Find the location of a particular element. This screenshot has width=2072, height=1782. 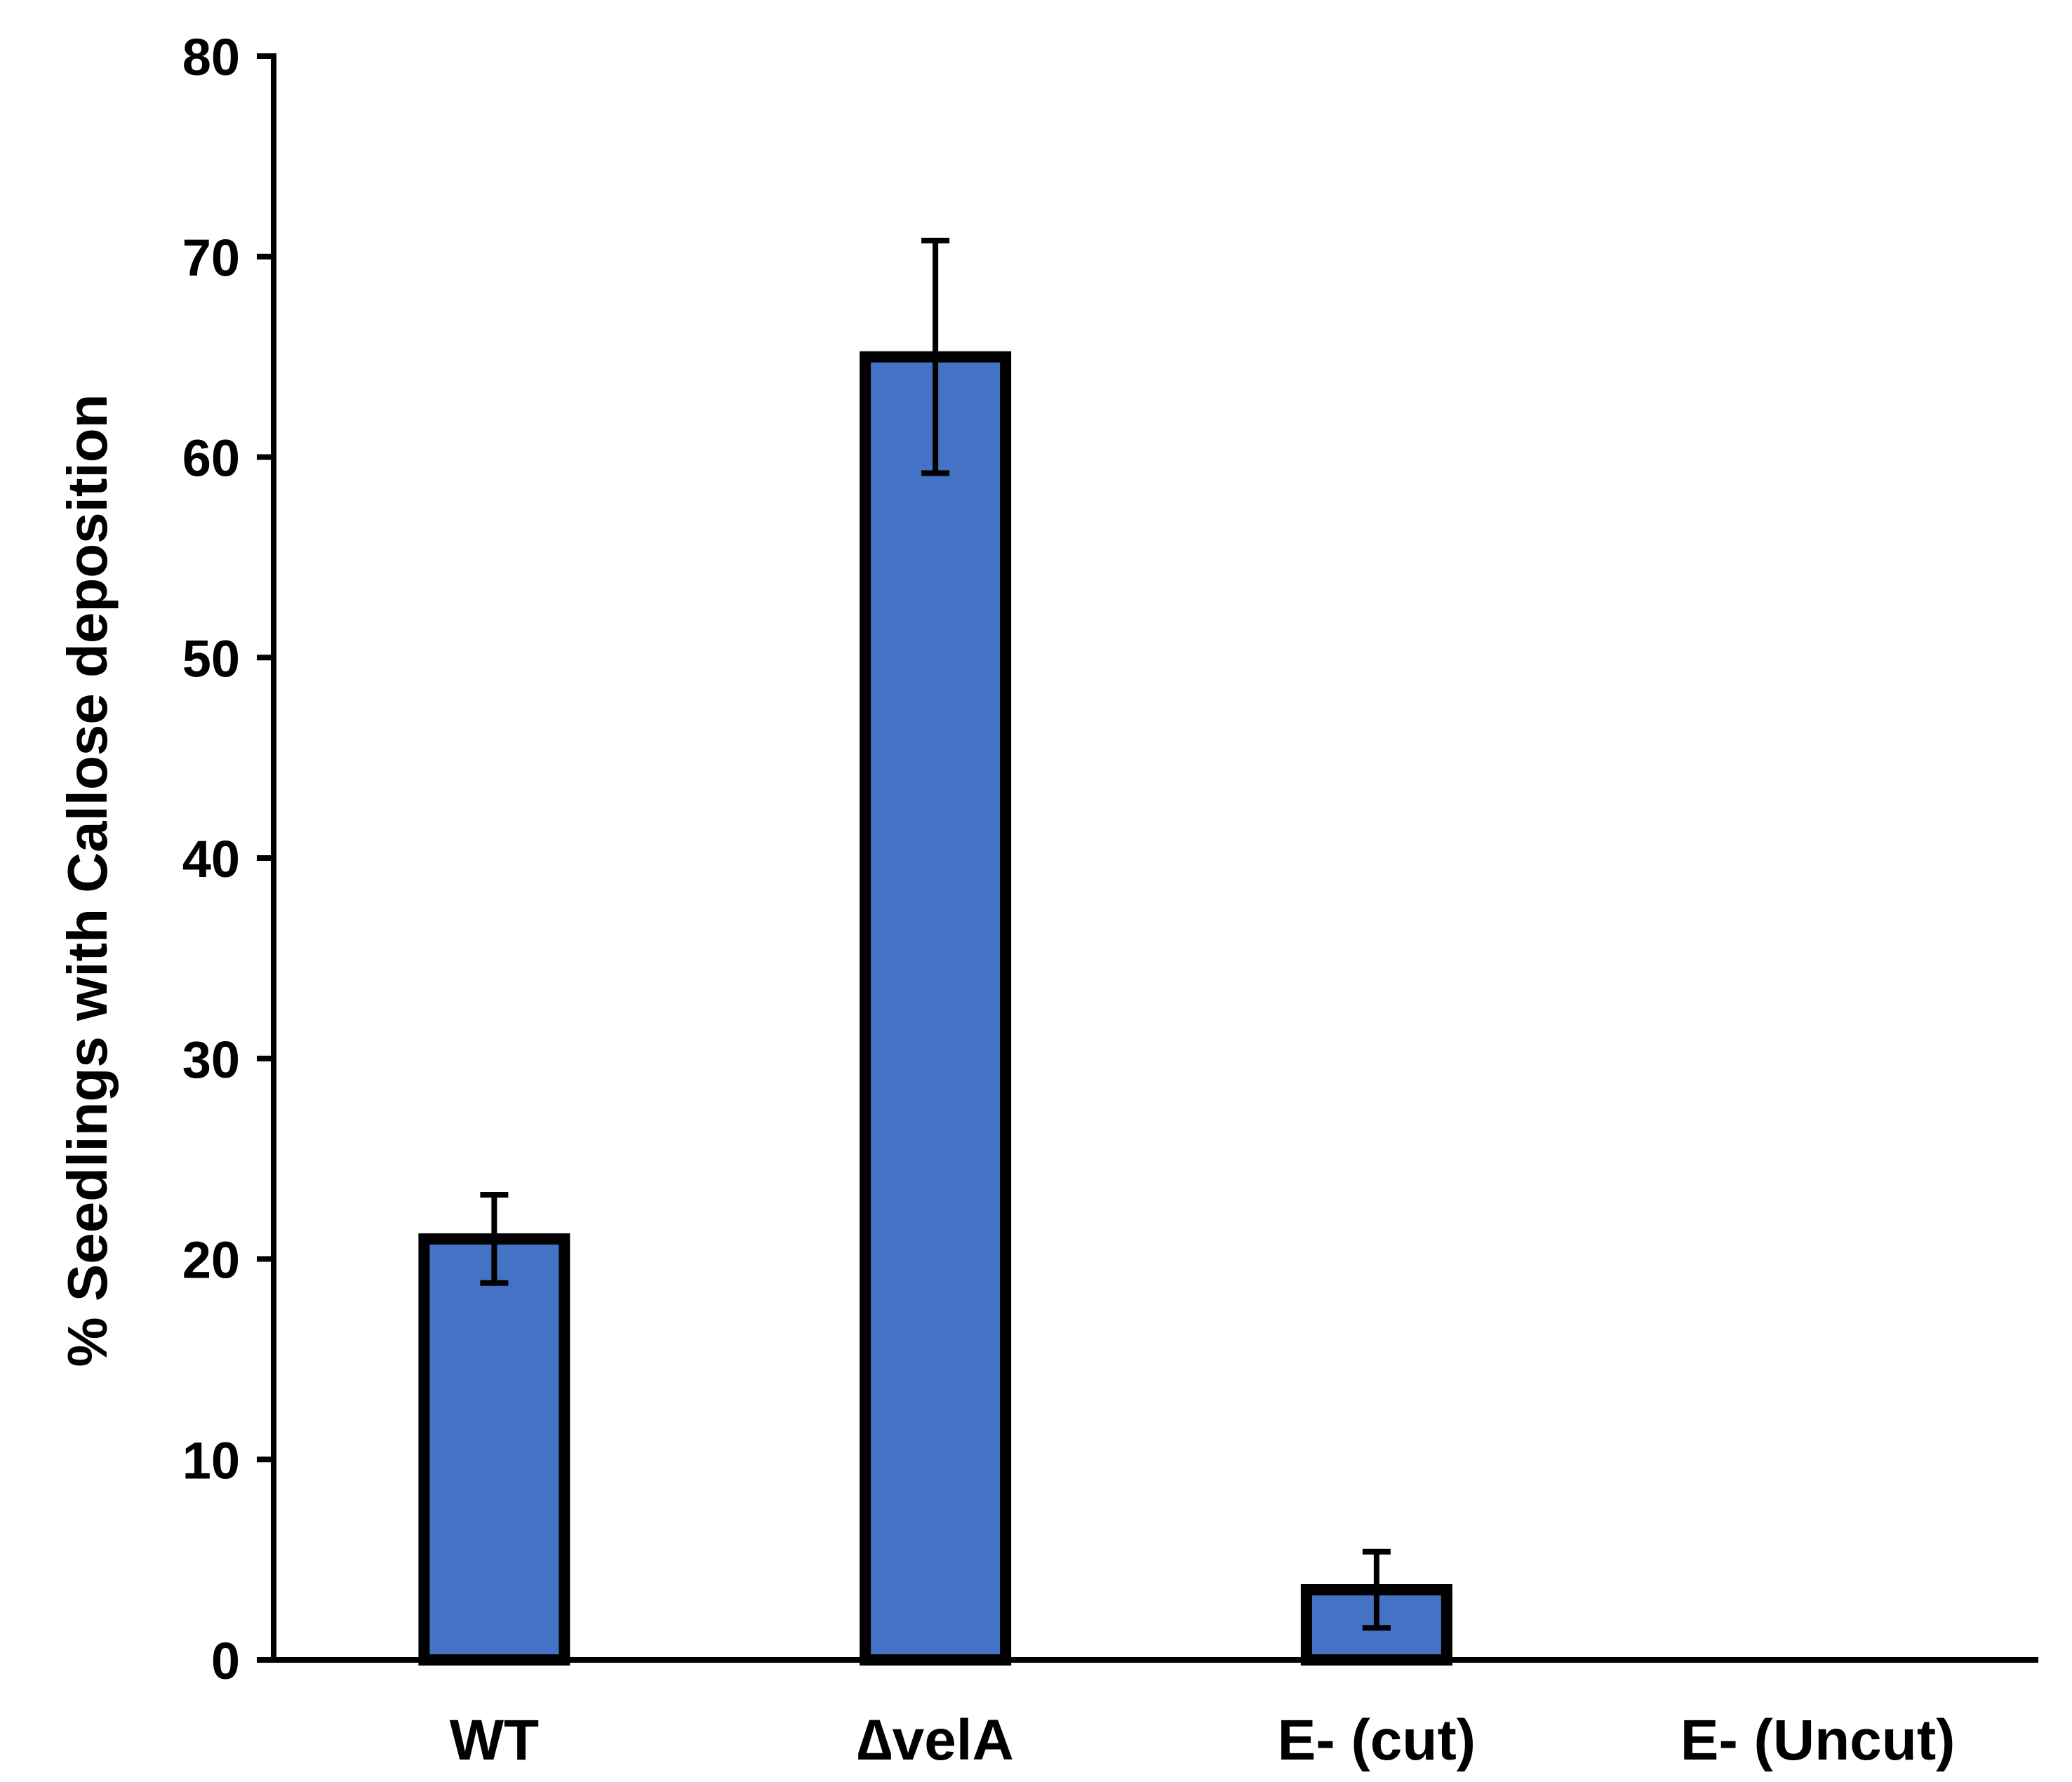

x-axis-tick-labels: WT ∆velA E- (cut) E- (Uncut) is located at coordinates (1203, 1740).